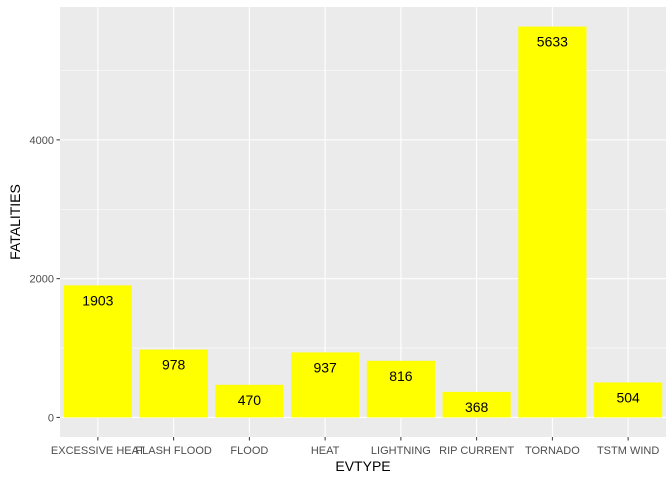 The image size is (672, 480). Describe the element at coordinates (51, 418) in the screenshot. I see `y-tick-label: 0` at that location.